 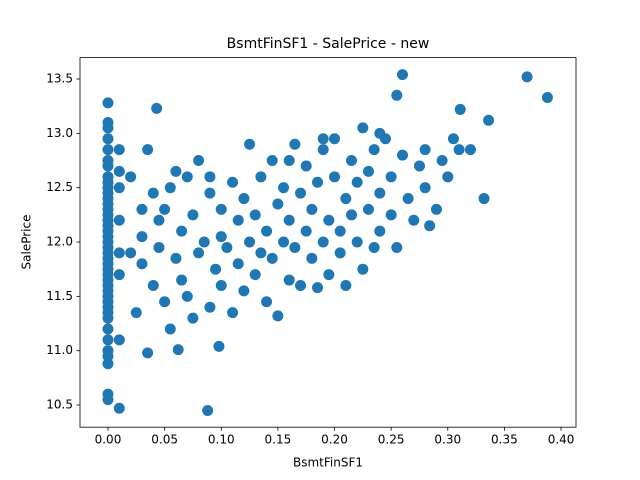 I want to click on y-tick-label: 12.0, so click(x=59, y=242).